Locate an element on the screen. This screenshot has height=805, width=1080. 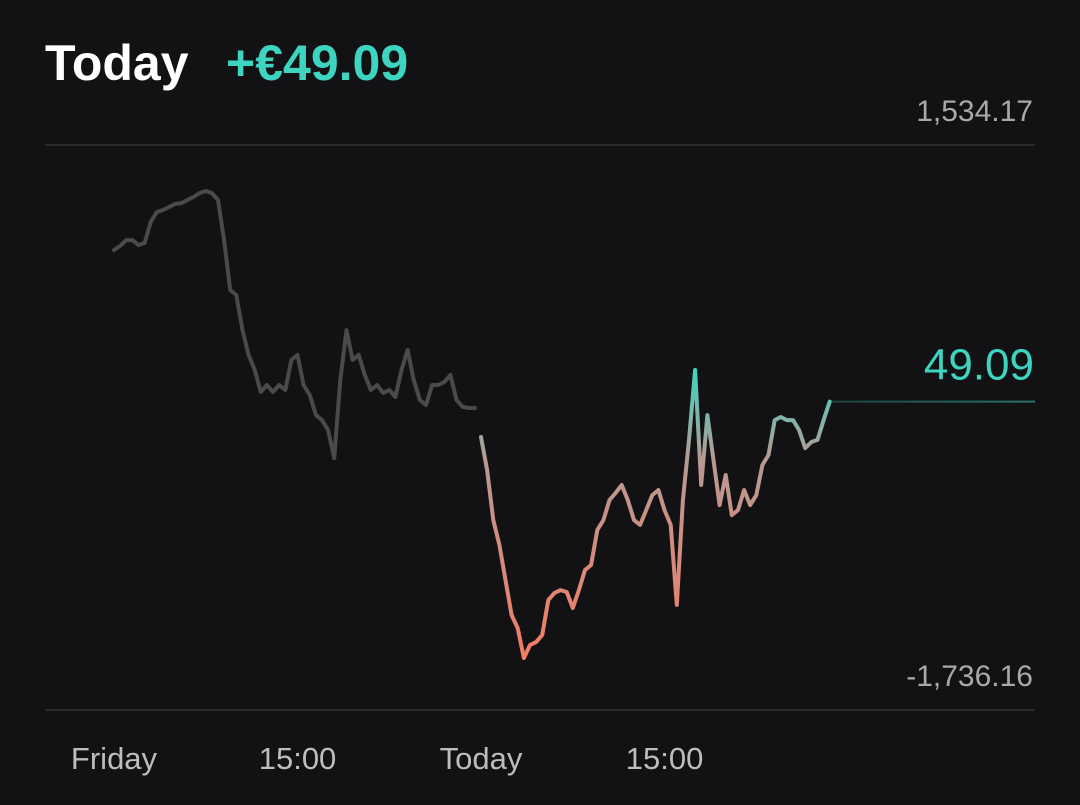
x-tick-label: Friday is located at coordinates (114, 758).